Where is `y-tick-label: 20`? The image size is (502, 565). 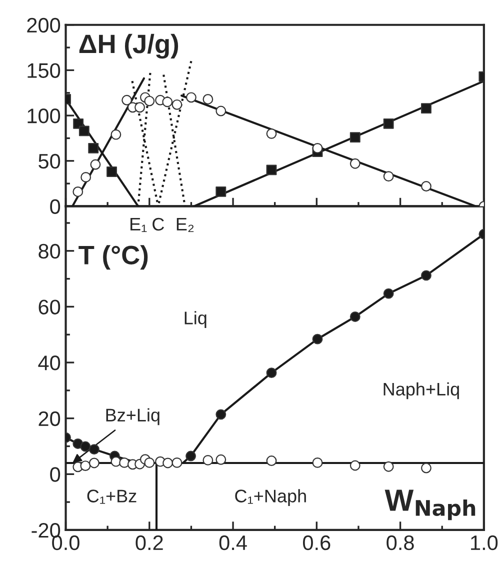
y-tick-label: 20 is located at coordinates (49, 418).